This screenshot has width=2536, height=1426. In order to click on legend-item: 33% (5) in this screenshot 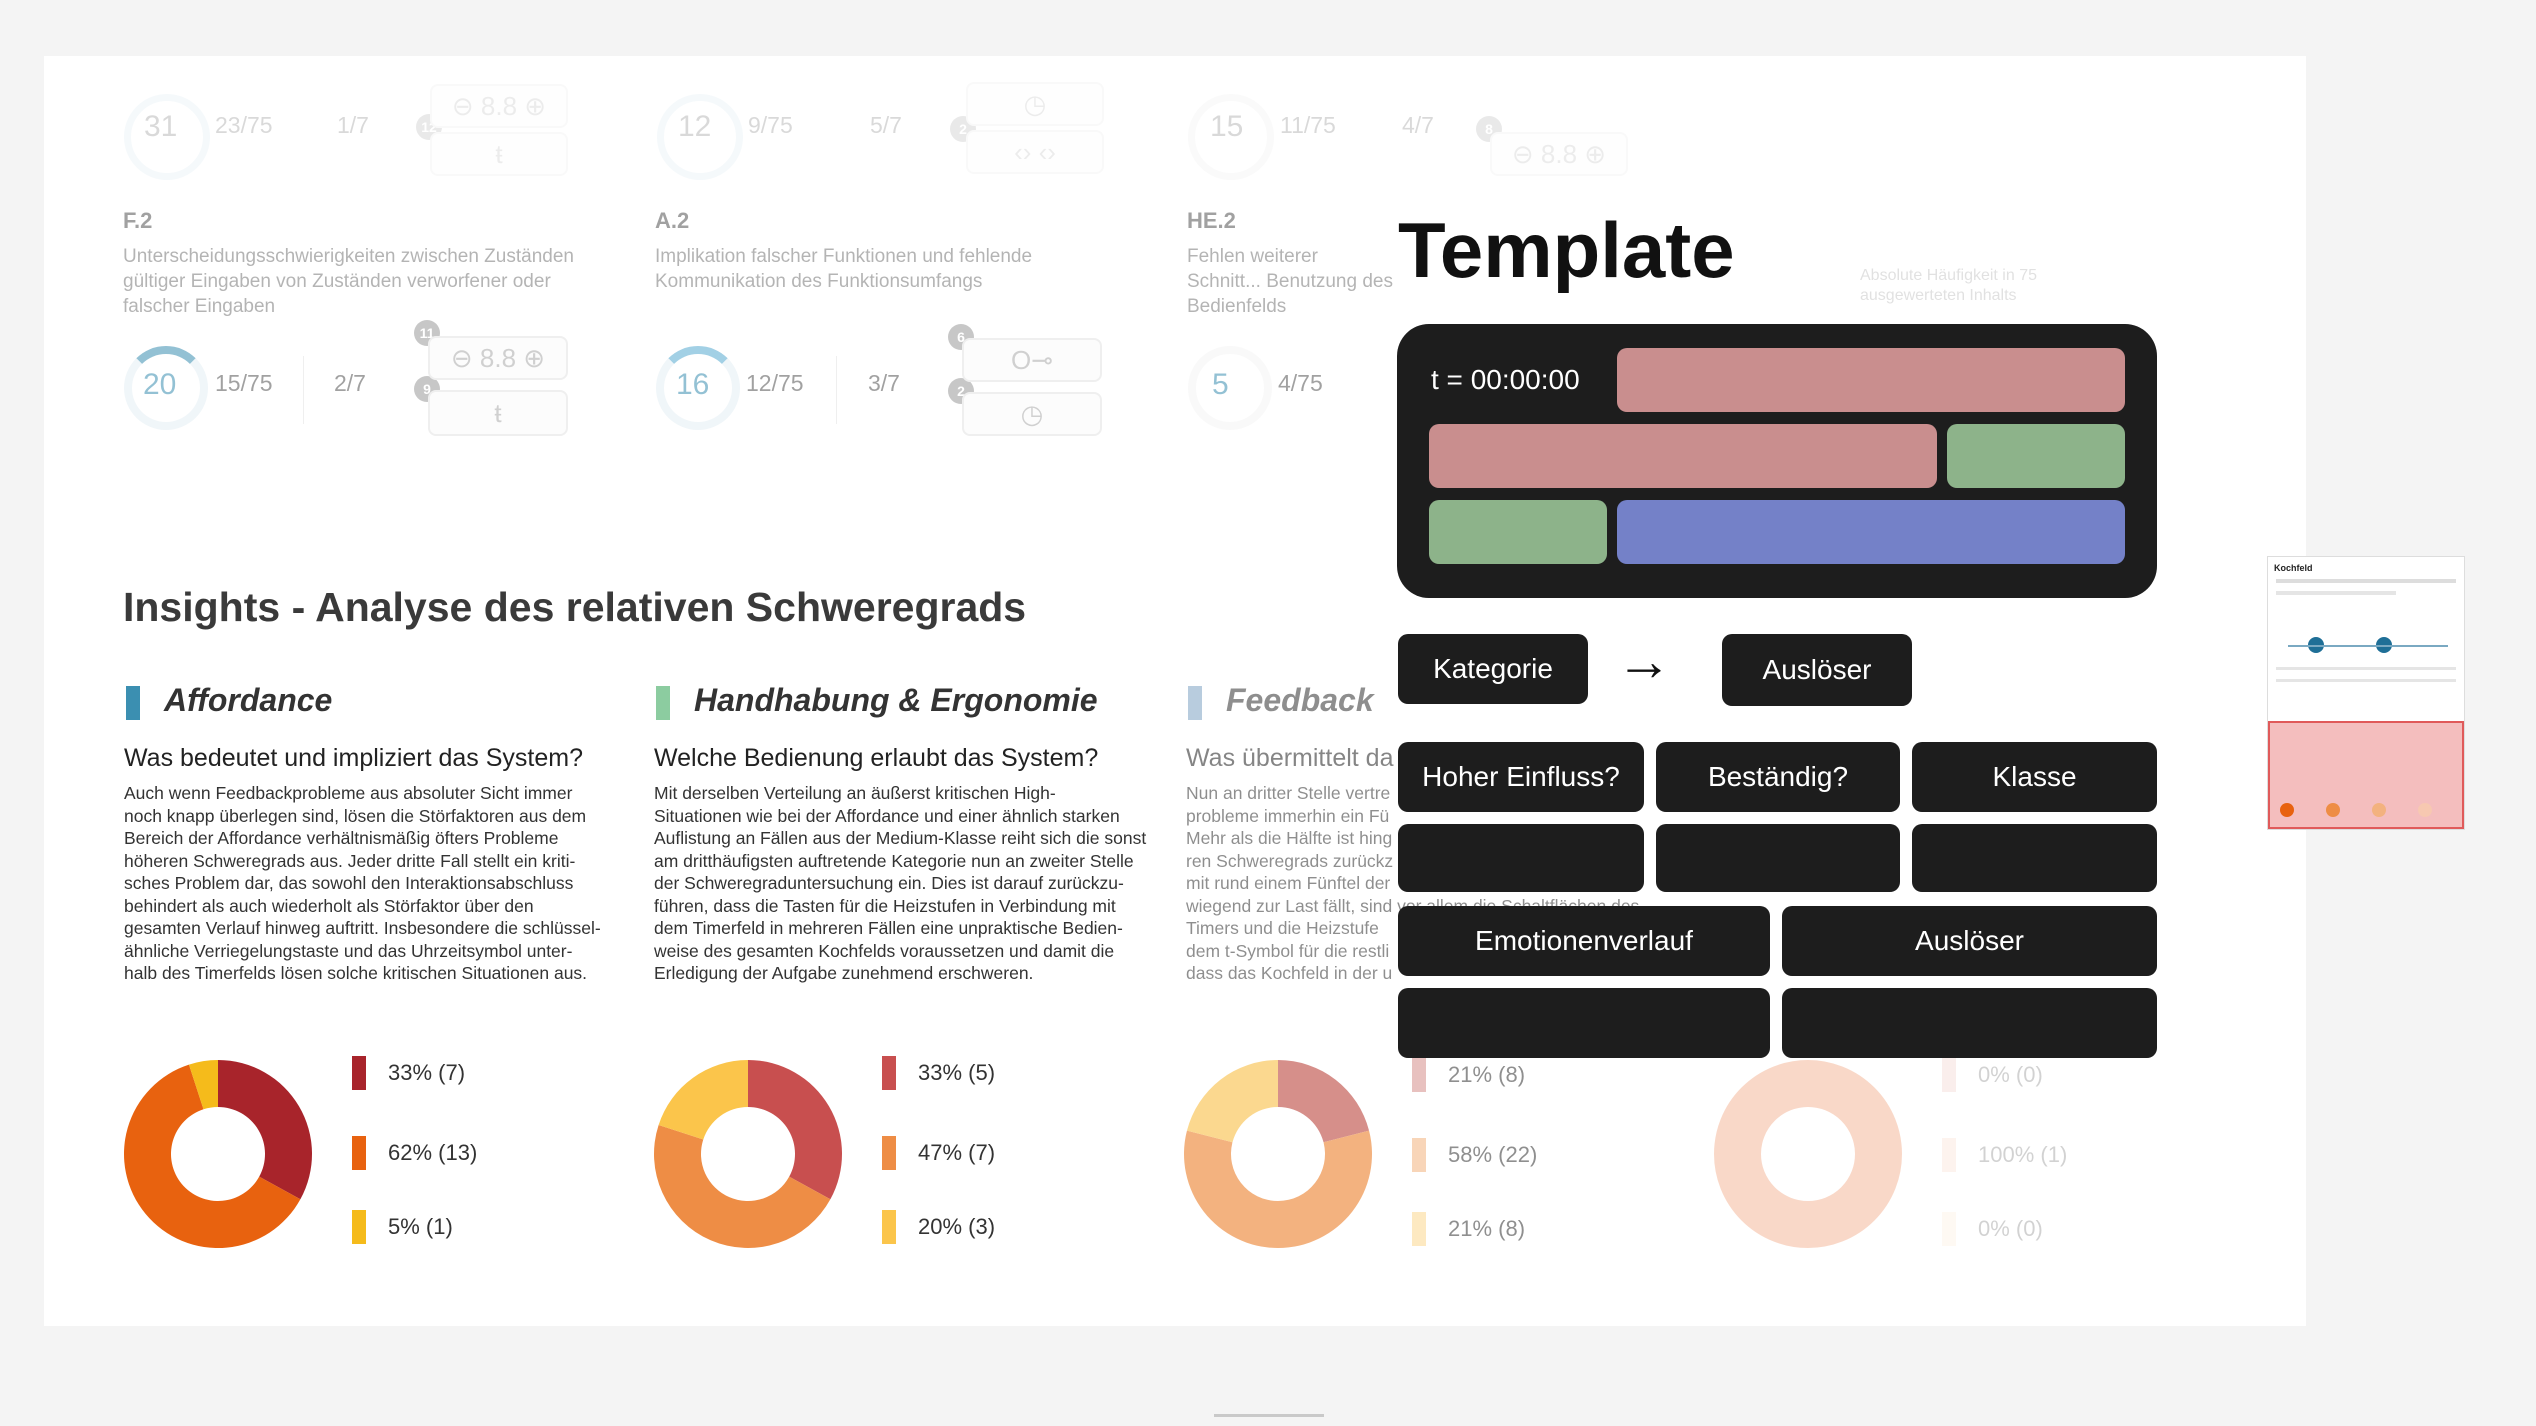, I will do `click(938, 1073)`.